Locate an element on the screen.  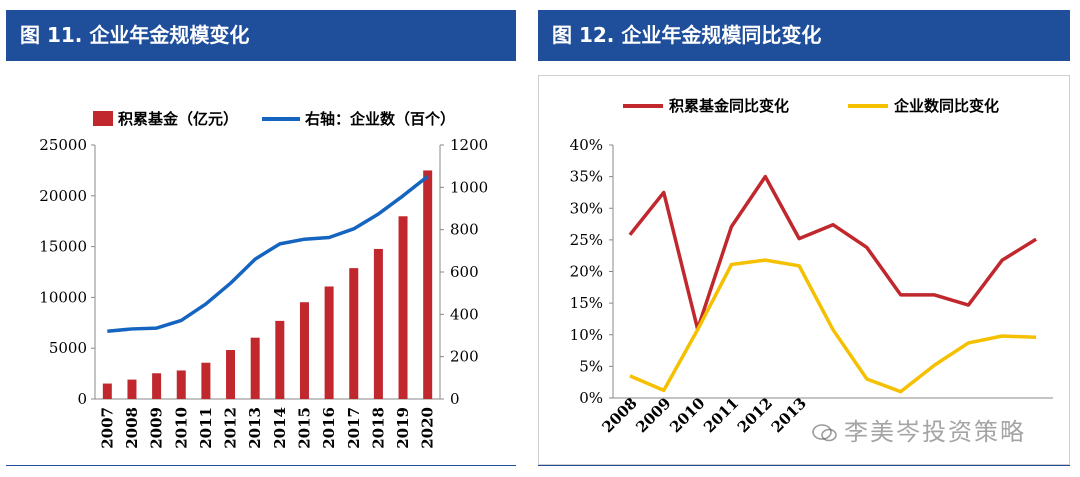
y-tick-label: 10% is located at coordinates (586, 335).